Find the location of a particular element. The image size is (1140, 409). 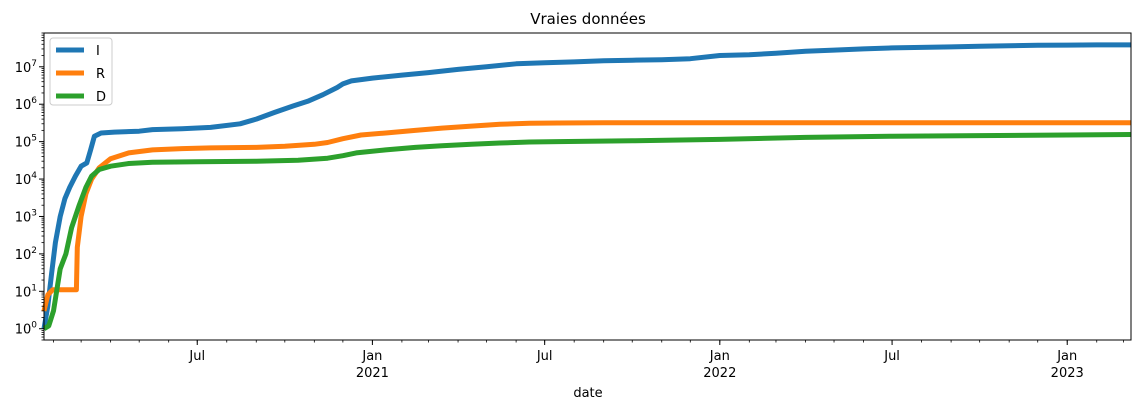

y-tick-label: 10⁰ is located at coordinates (26, 329).